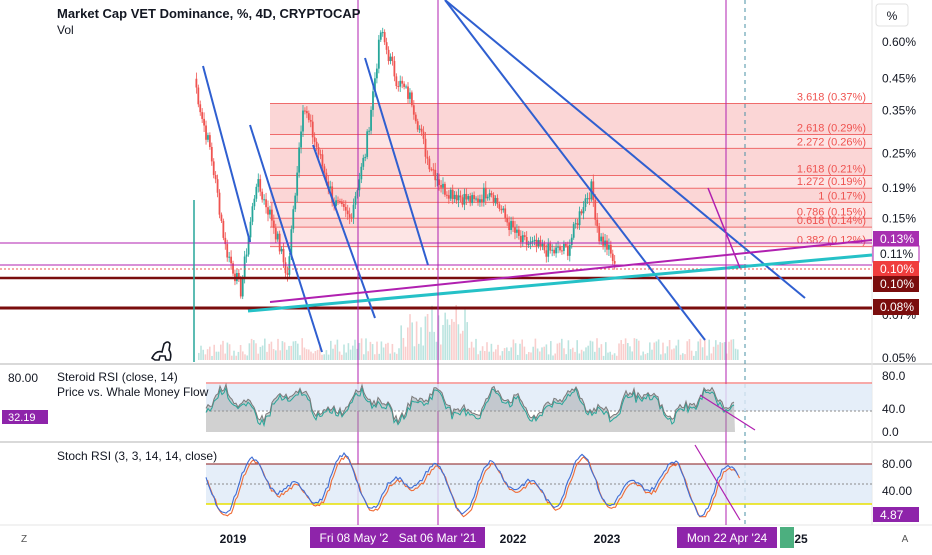 The width and height of the screenshot is (932, 555). Describe the element at coordinates (514, 539) in the screenshot. I see `time-axis: 2019 2022 2023 25` at that location.